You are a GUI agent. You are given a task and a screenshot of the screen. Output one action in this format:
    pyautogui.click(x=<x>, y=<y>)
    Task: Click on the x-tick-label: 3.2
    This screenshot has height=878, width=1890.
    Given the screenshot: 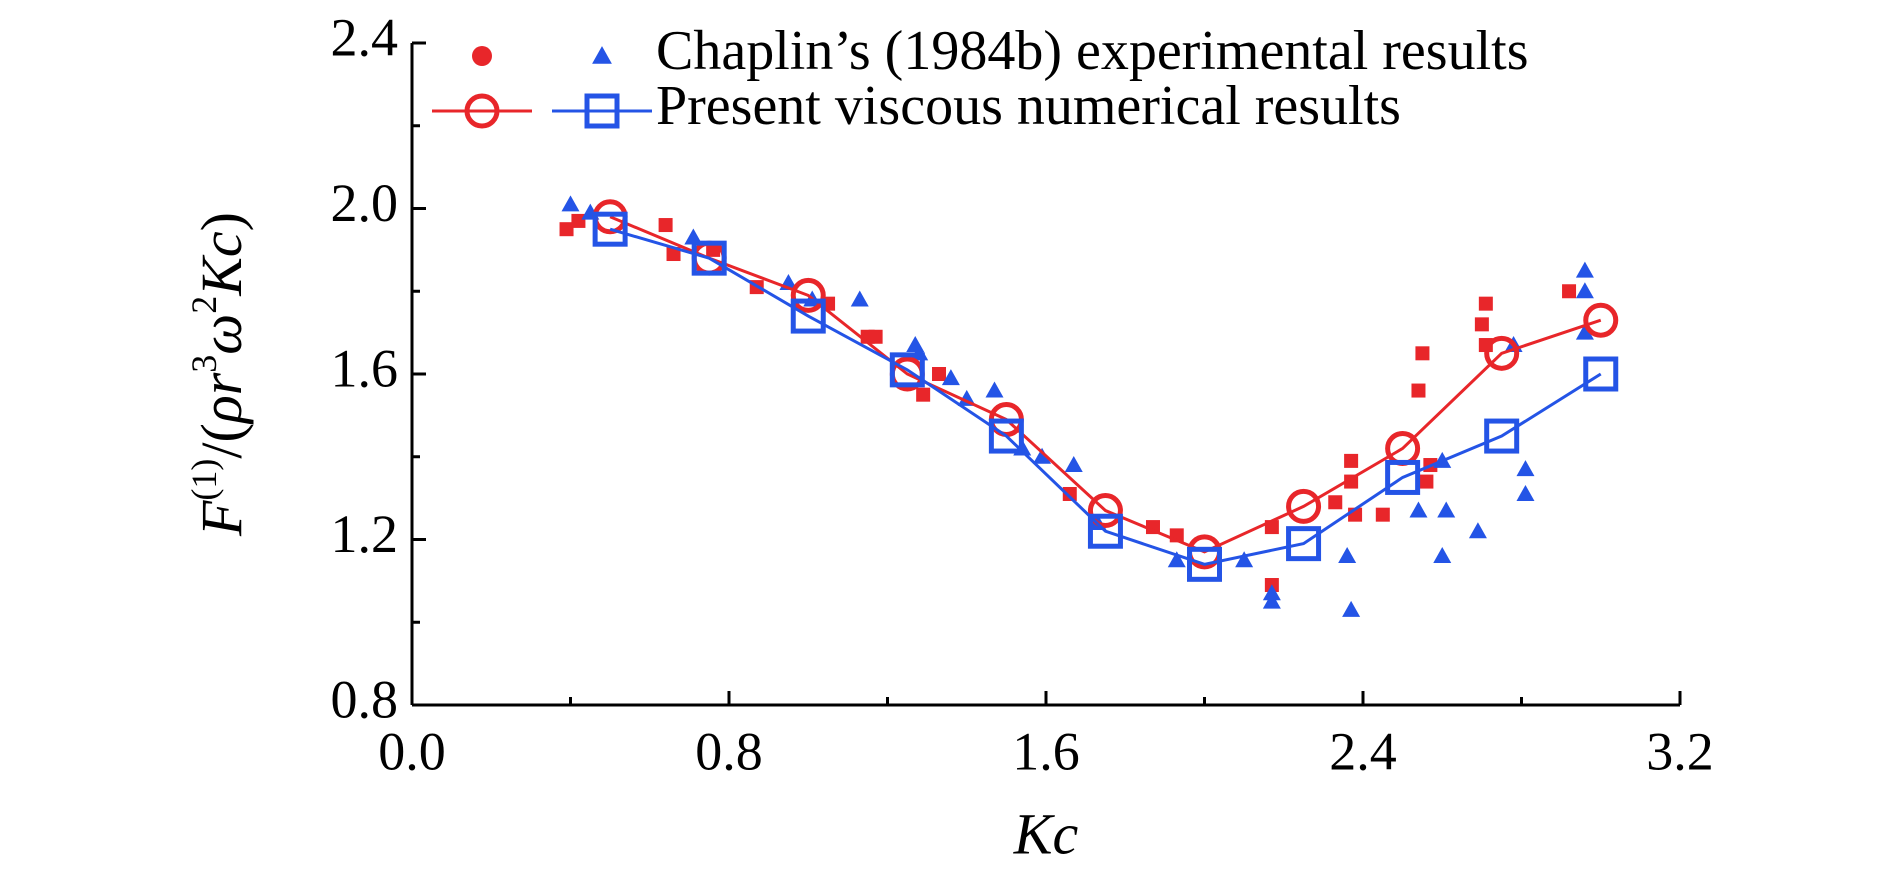 What is the action you would take?
    pyautogui.click(x=1680, y=751)
    